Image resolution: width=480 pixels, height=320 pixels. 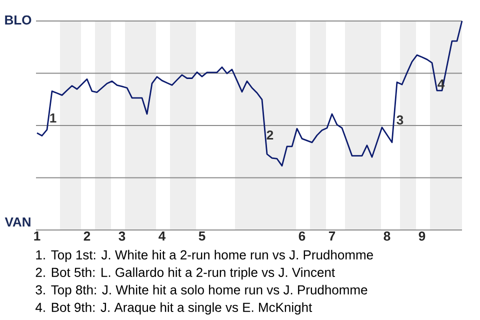 What do you see at coordinates (174, 308) in the screenshot?
I see `text: 4. Bot 9th: J. Araque hit a single vs E. McKnight` at bounding box center [174, 308].